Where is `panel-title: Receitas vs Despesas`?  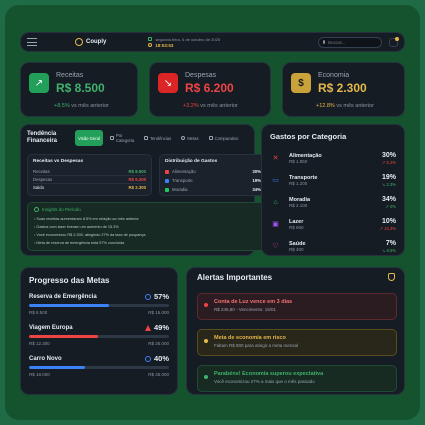 panel-title: Receitas vs Despesas is located at coordinates (58, 161).